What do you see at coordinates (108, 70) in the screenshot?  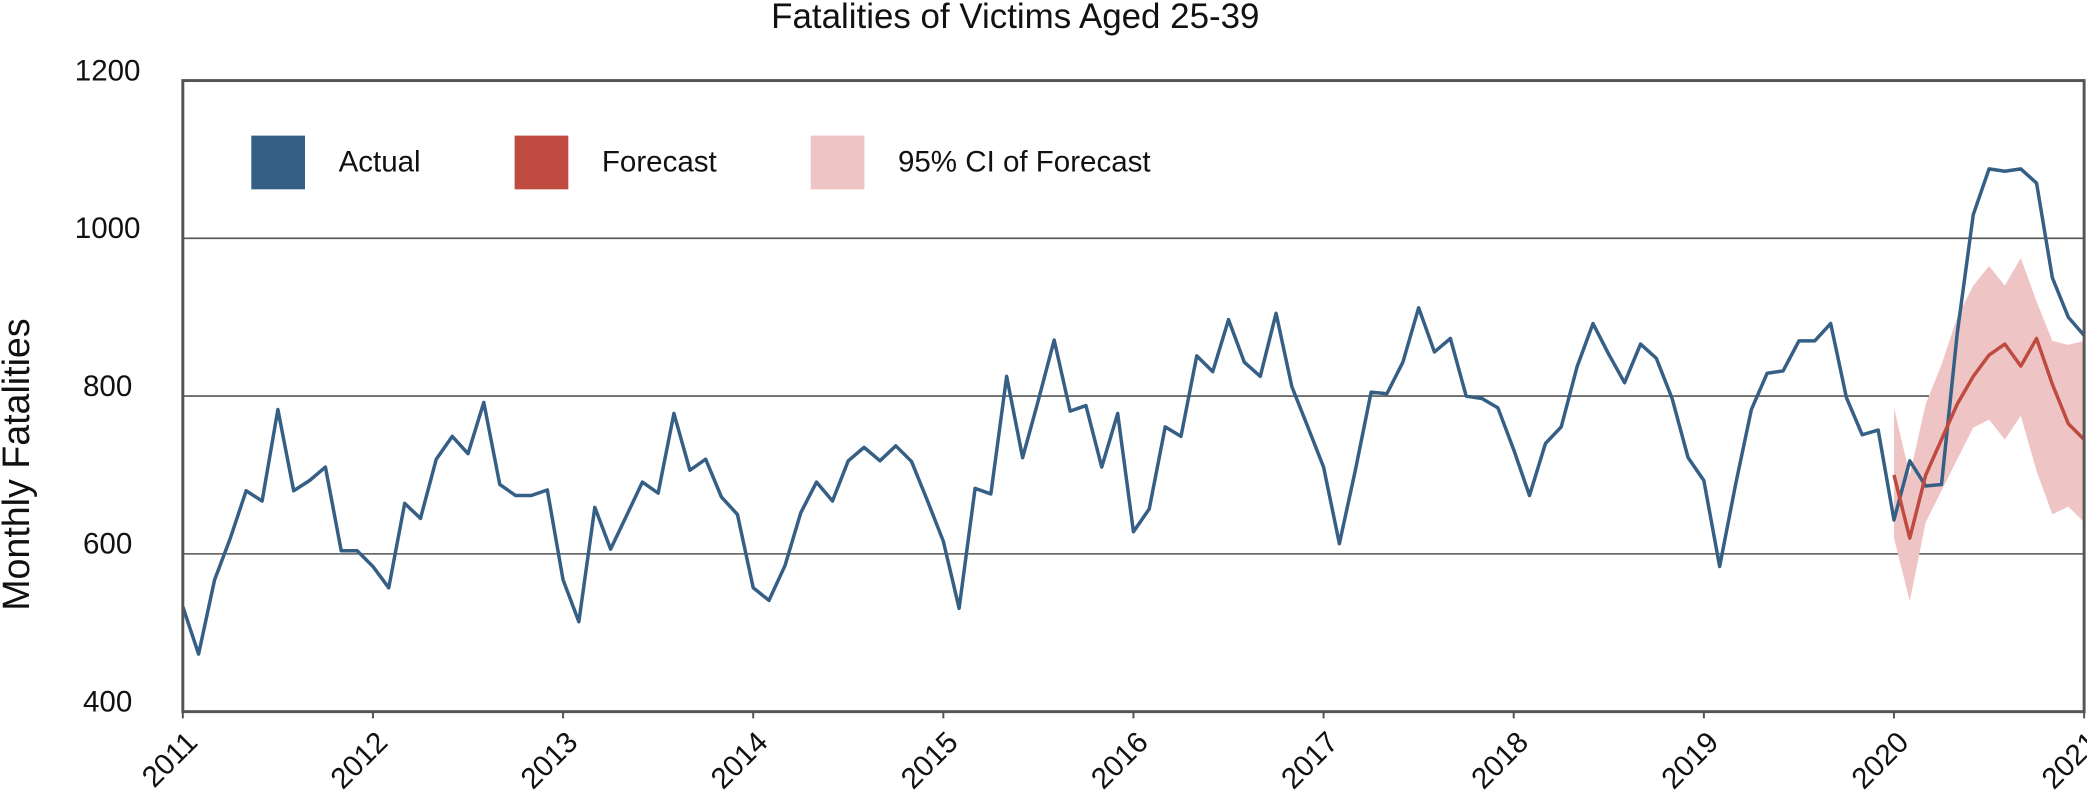 I see `y-tick-label: 1200` at bounding box center [108, 70].